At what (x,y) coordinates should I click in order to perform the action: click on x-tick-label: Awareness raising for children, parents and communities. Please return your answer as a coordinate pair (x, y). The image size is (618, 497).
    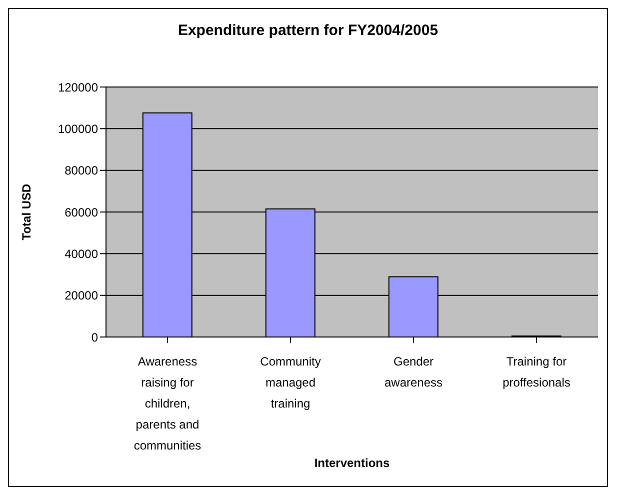
    Looking at the image, I should click on (168, 403).